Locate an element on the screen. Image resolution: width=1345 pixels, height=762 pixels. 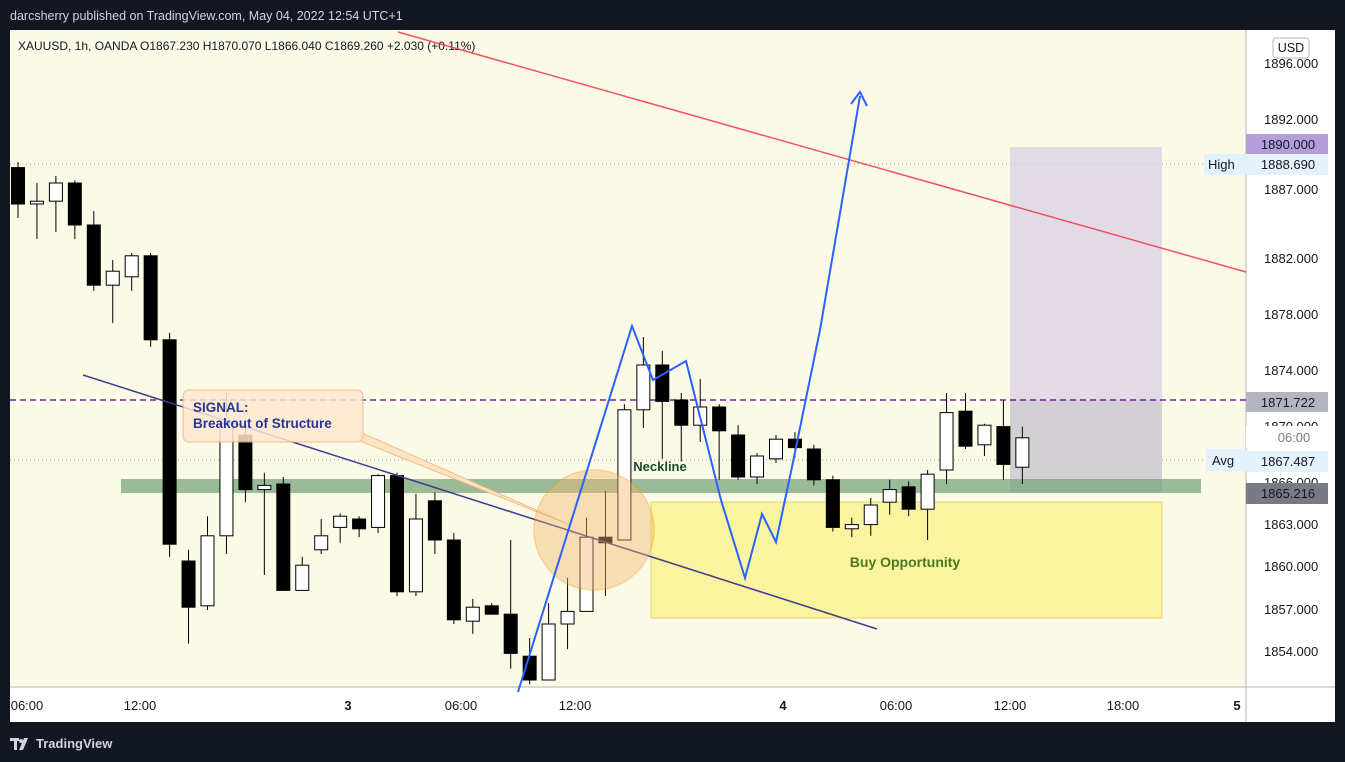
currency-label: USD is located at coordinates (1291, 48).